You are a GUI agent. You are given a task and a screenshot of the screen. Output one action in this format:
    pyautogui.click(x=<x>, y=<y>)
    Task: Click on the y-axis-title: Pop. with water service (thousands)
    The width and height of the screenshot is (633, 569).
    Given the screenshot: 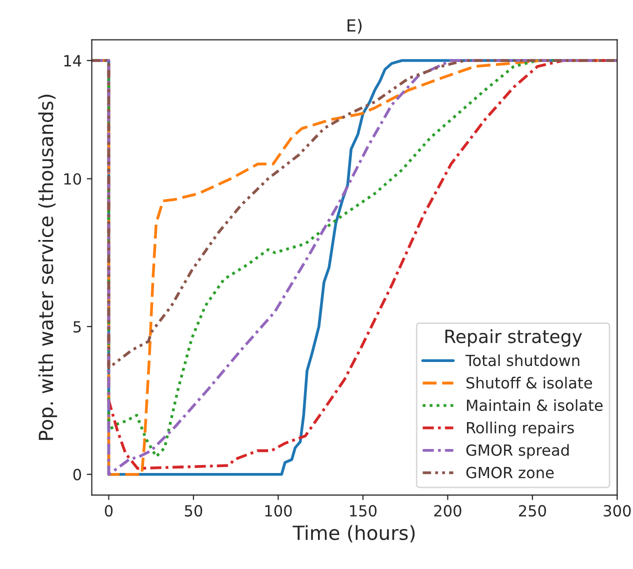 What is the action you would take?
    pyautogui.click(x=48, y=267)
    